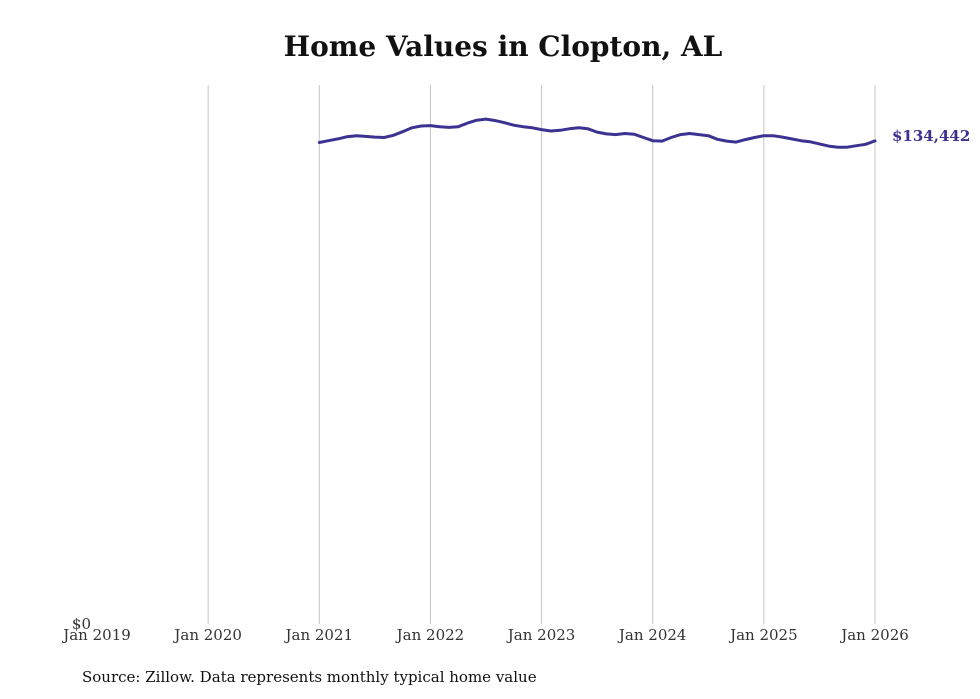  What do you see at coordinates (874, 635) in the screenshot?
I see `x-tick-label: Jan 2026` at bounding box center [874, 635].